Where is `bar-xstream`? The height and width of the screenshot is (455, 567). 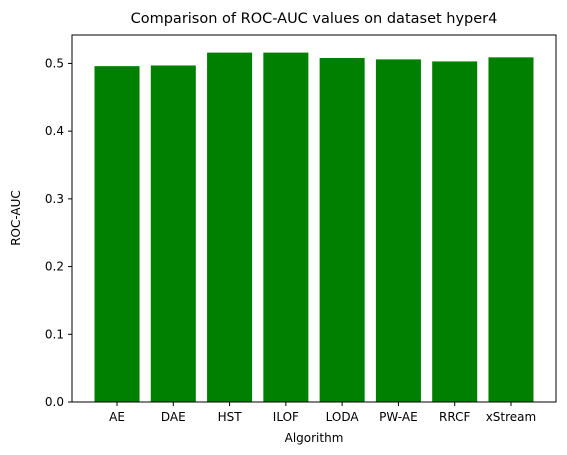
bar-xstream is located at coordinates (511, 229).